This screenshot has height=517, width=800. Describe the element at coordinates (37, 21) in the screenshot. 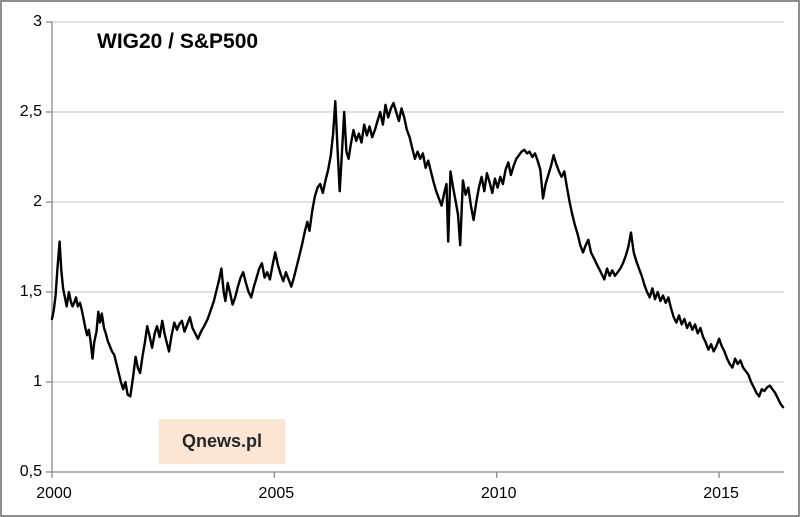

I see `y-tick-label: 3` at that location.